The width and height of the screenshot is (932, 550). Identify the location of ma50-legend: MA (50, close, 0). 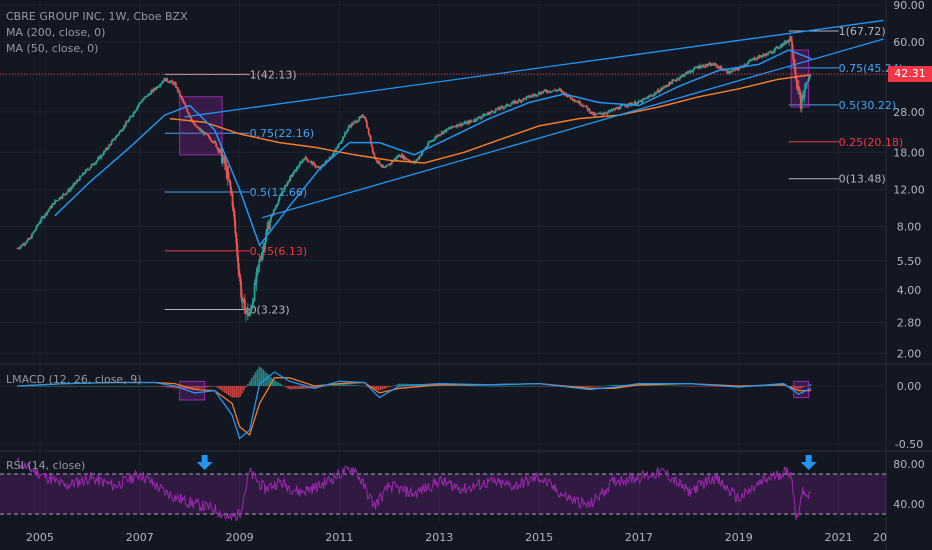
(52, 48).